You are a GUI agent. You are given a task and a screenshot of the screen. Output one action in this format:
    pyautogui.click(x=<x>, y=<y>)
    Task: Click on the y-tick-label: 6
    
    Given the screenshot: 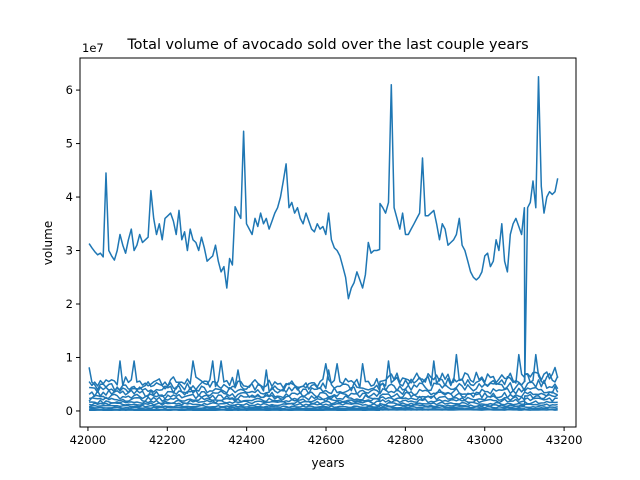 What is the action you would take?
    pyautogui.click(x=69, y=90)
    